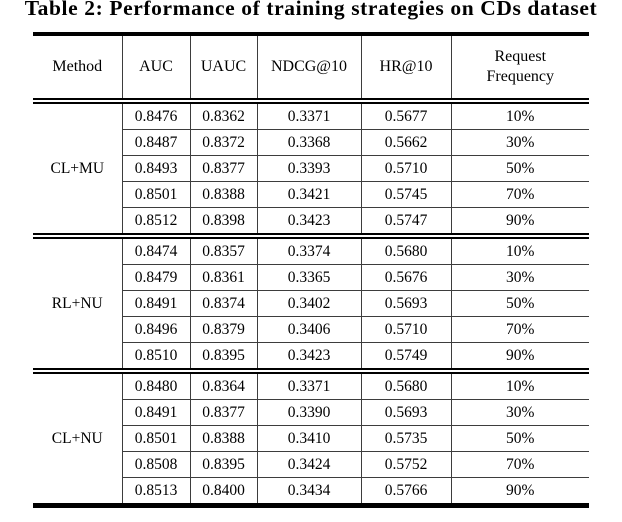 The image size is (622, 522). What do you see at coordinates (405, 115) in the screenshot?
I see `cell-hr10: 0.5677` at bounding box center [405, 115].